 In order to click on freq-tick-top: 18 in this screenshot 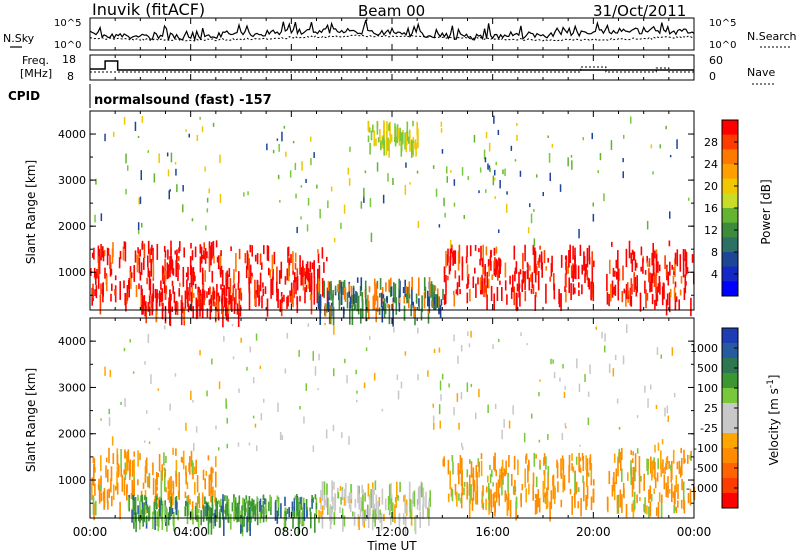, I will do `click(69, 59)`.